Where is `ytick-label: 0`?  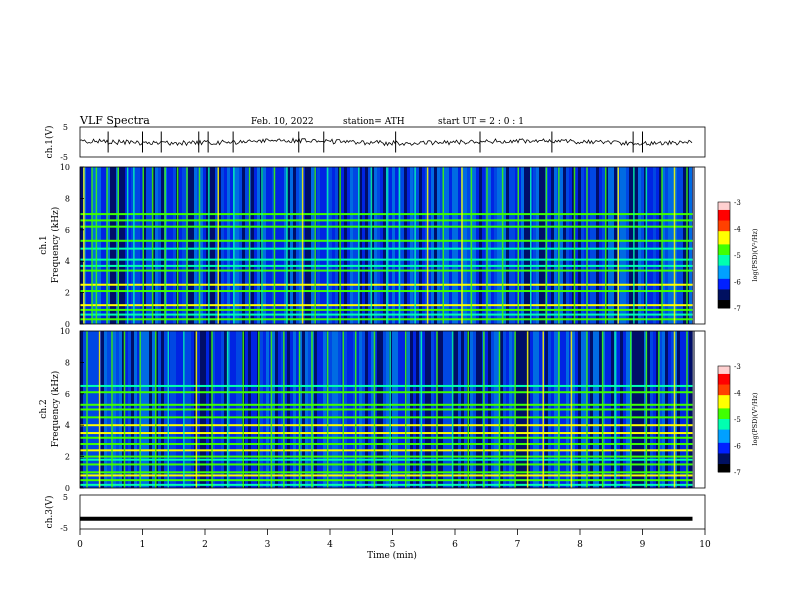 ytick-label: 0 is located at coordinates (67, 324).